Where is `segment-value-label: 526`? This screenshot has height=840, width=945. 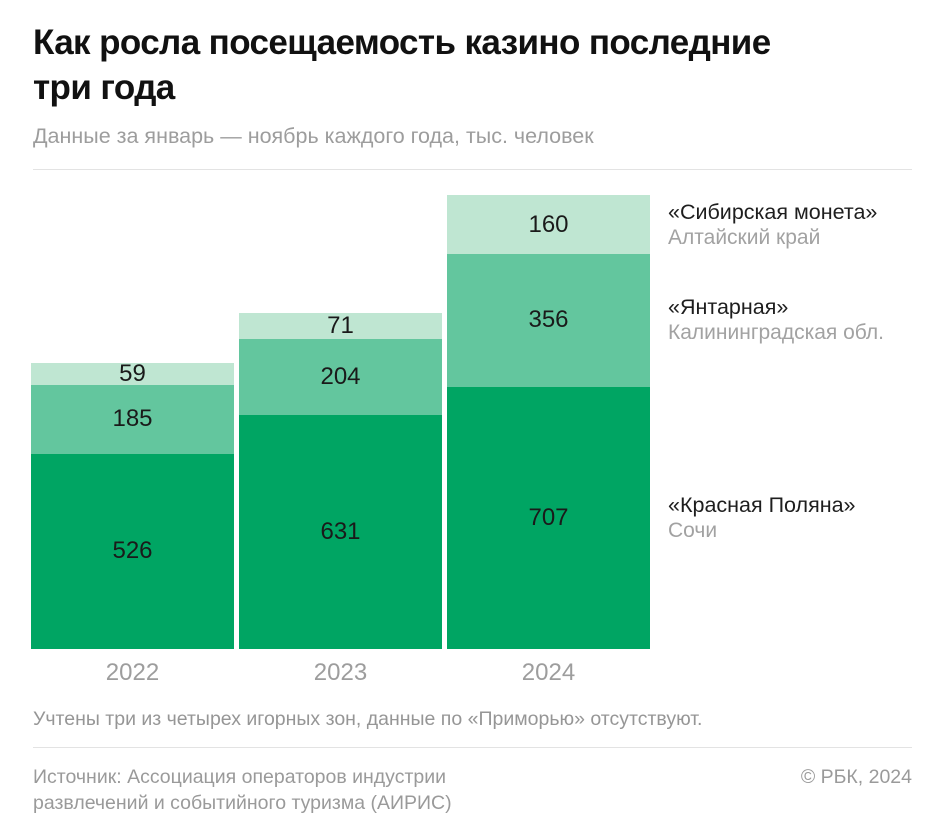
segment-value-label: 526 is located at coordinates (132, 551).